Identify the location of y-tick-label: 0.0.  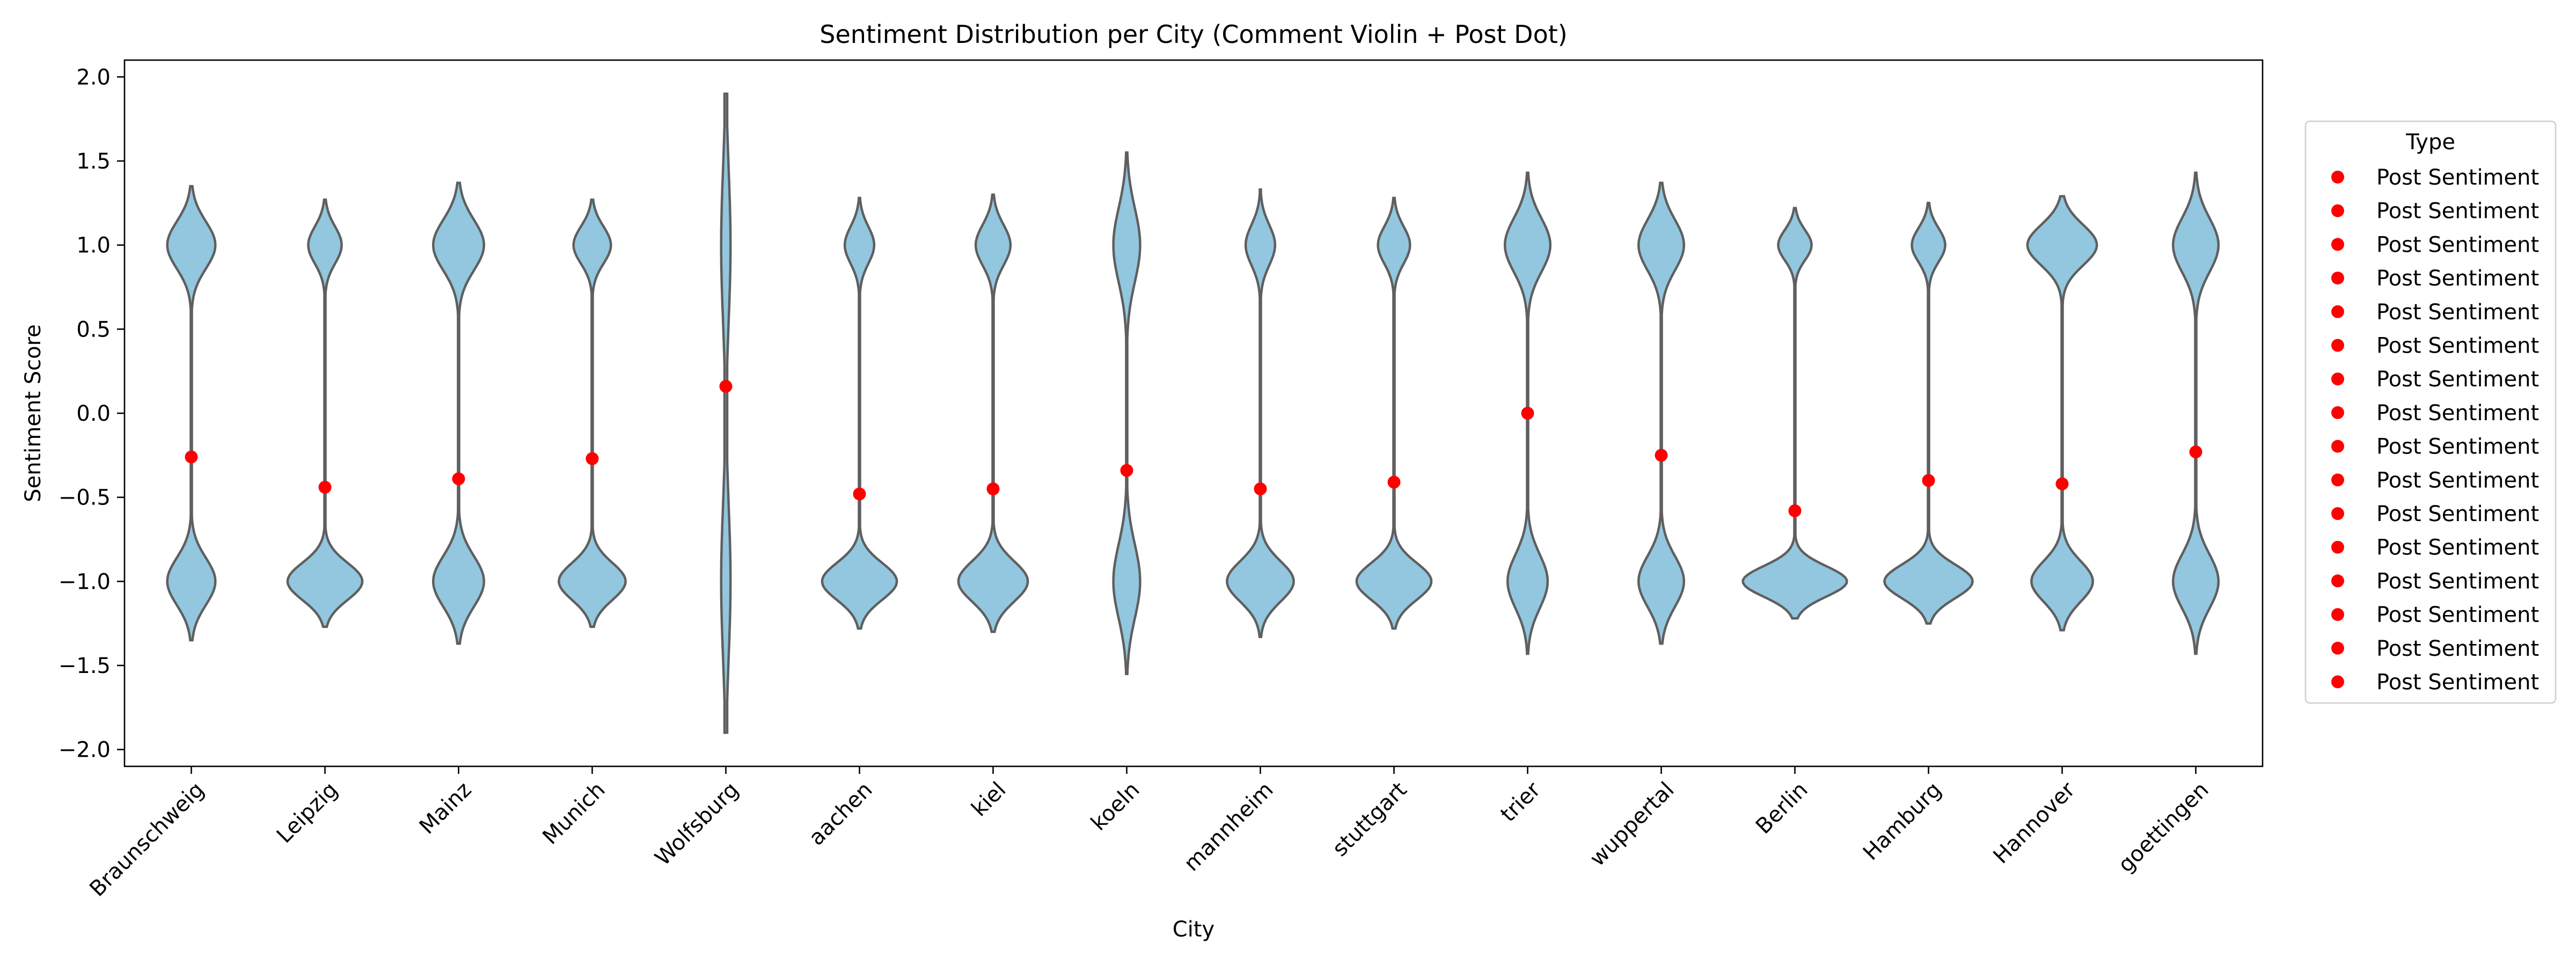
(93, 413).